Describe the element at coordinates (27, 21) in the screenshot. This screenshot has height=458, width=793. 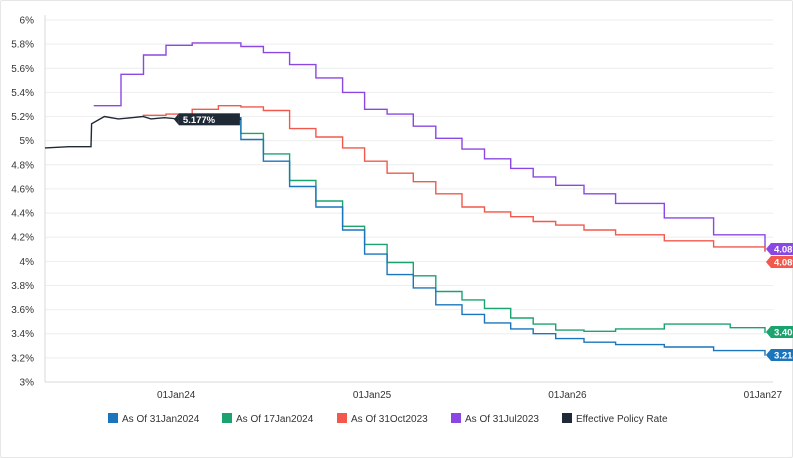
I see `y-tick-label: 6%` at that location.